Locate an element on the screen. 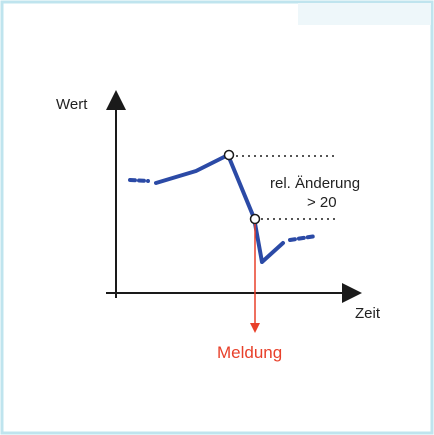 Image resolution: width=434 pixels, height=435 pixels. signal-line-start-dotted is located at coordinates (139, 180).